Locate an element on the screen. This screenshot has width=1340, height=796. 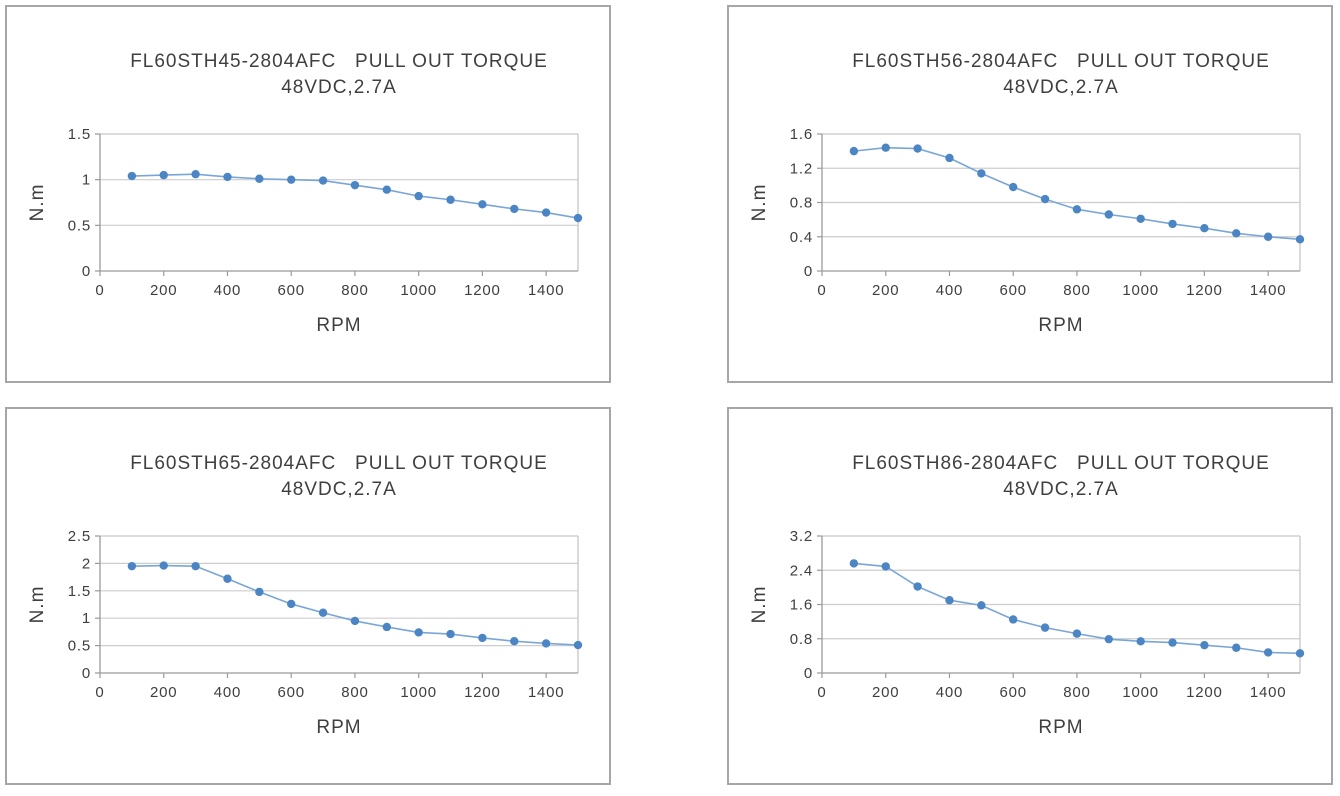
y-tick-label: 3.2 is located at coordinates (801, 536).